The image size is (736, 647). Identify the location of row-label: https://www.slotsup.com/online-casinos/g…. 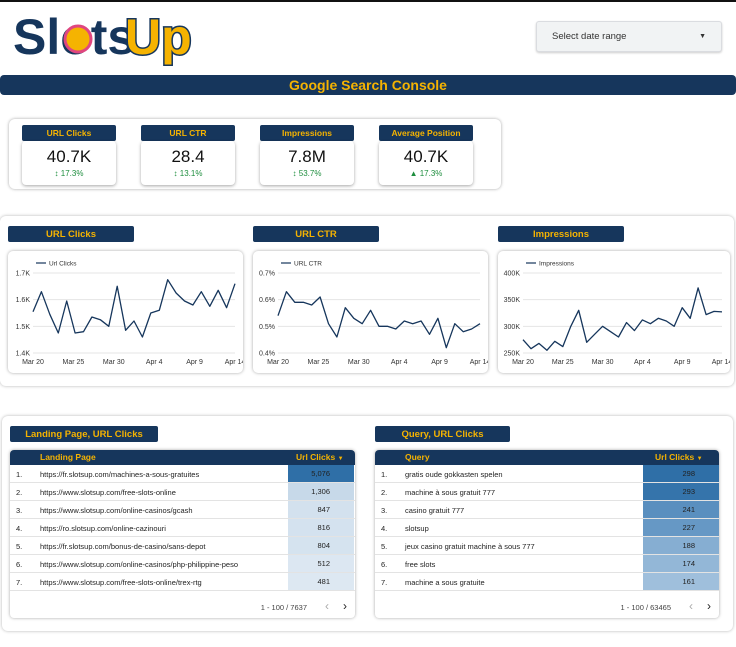
(116, 510).